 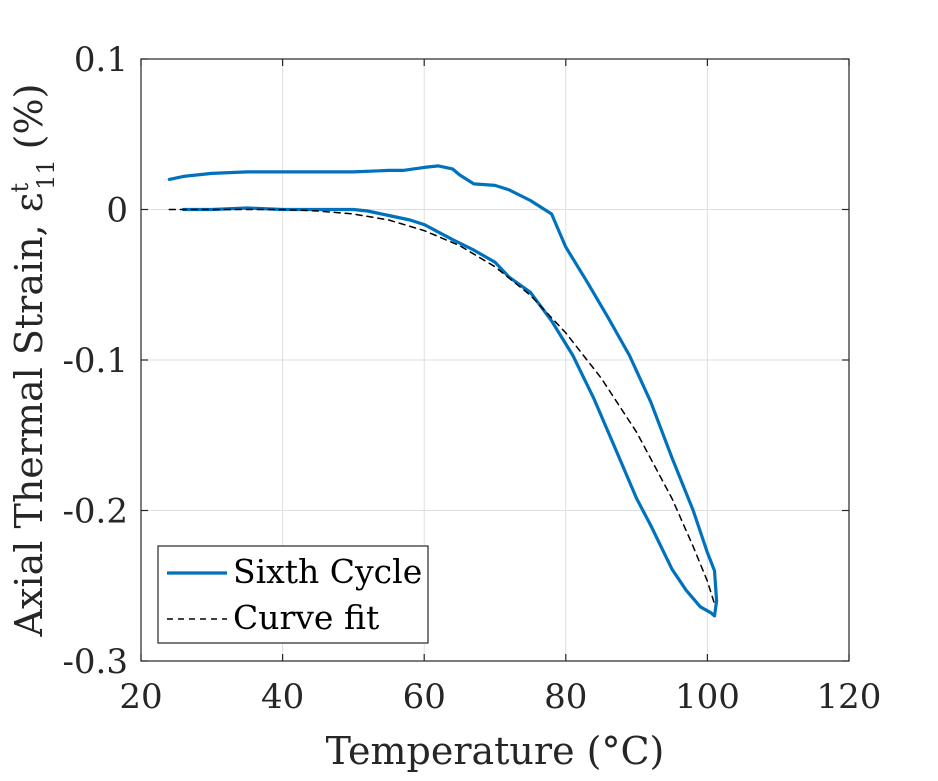 What do you see at coordinates (140, 697) in the screenshot?
I see `x-tick-label: 20` at bounding box center [140, 697].